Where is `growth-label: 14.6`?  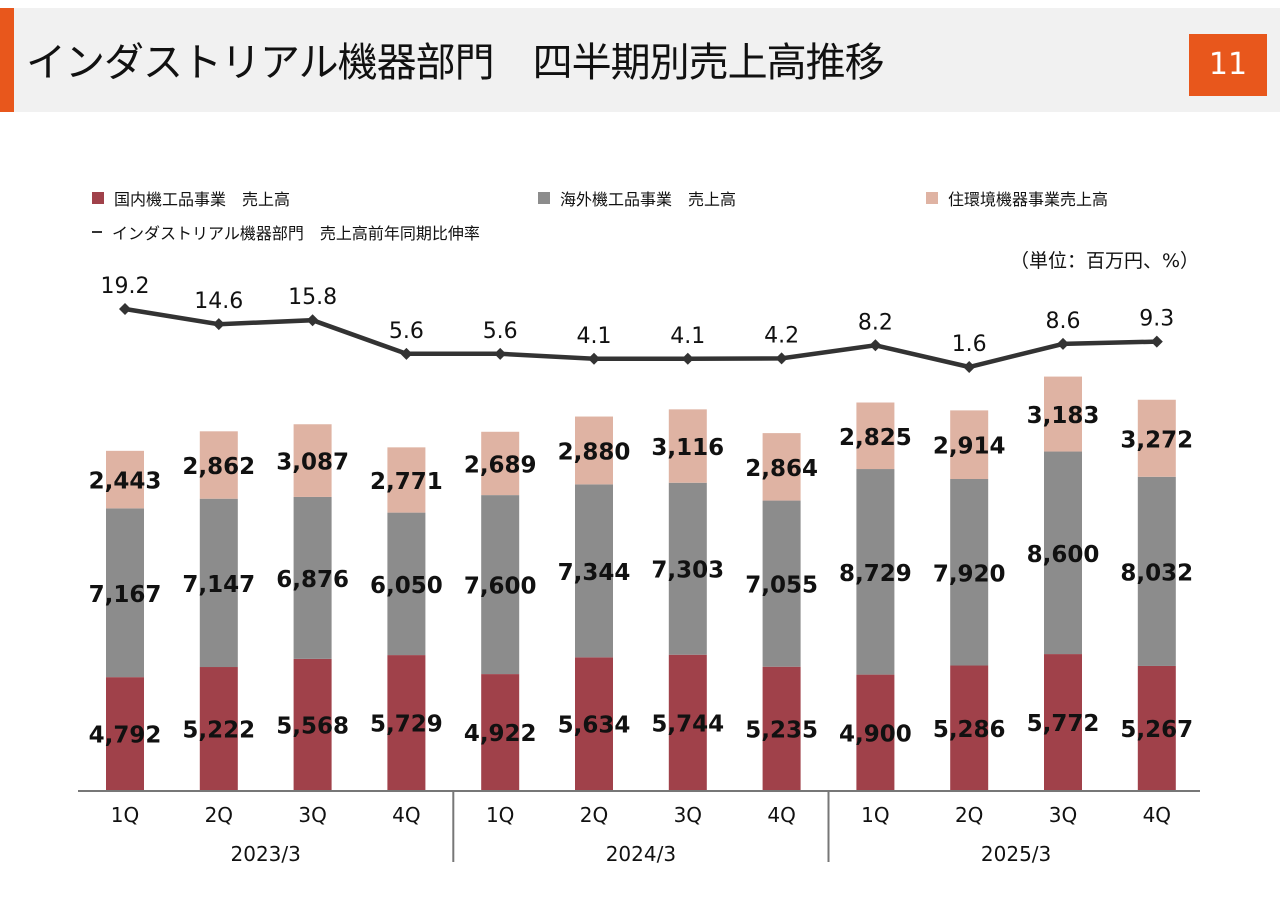 growth-label: 14.6 is located at coordinates (218, 301).